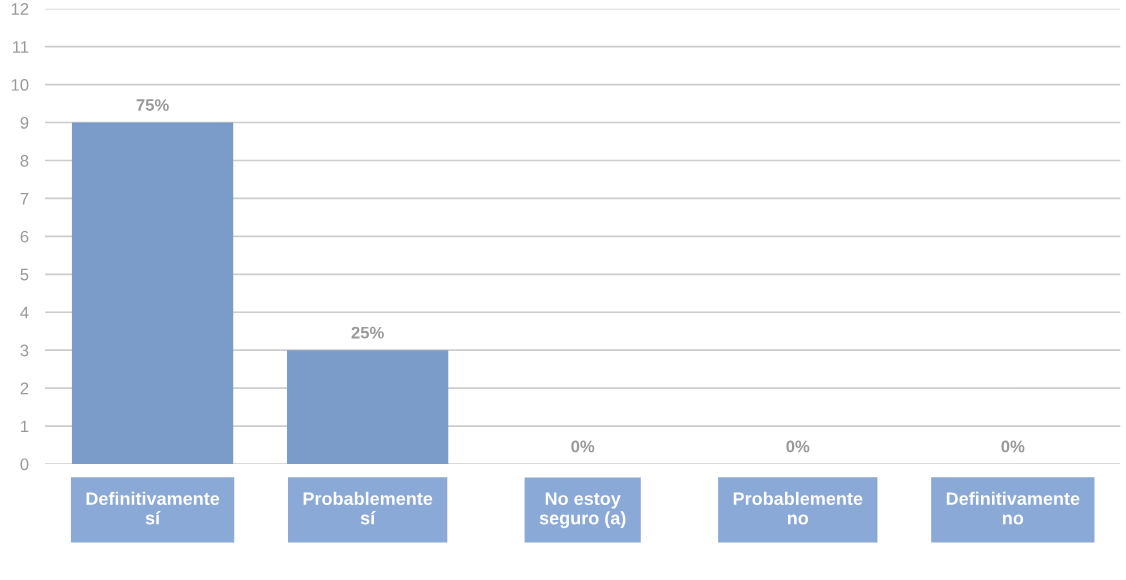 The width and height of the screenshot is (1126, 580). Describe the element at coordinates (21, 47) in the screenshot. I see `y-tick-label: 11` at that location.